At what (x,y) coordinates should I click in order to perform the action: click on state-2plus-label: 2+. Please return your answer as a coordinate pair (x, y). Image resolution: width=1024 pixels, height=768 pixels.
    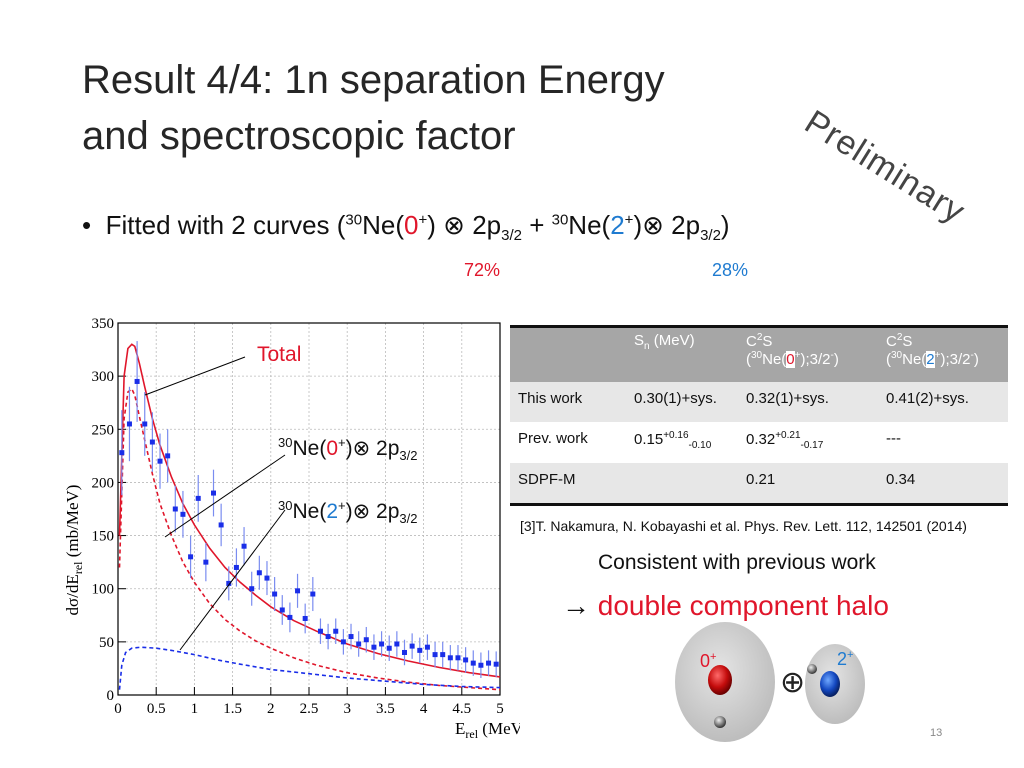
    Looking at the image, I should click on (845, 659).